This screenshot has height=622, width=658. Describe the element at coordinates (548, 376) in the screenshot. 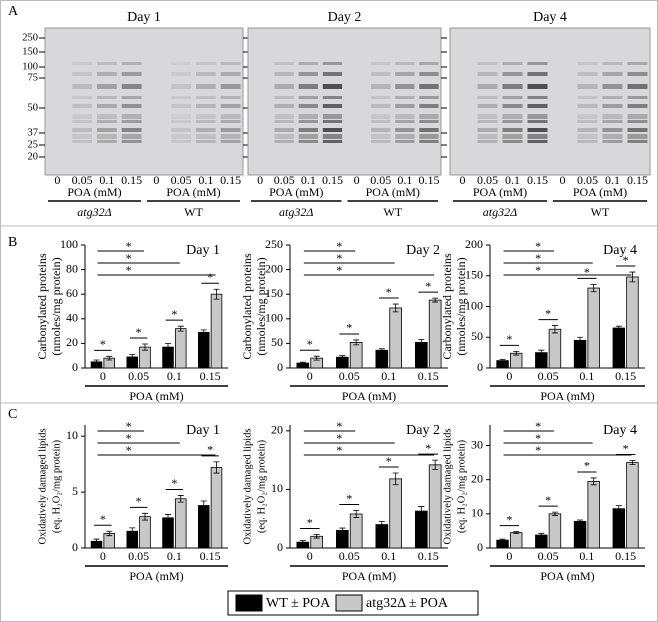

I see `x-tick-label: 0.05` at that location.